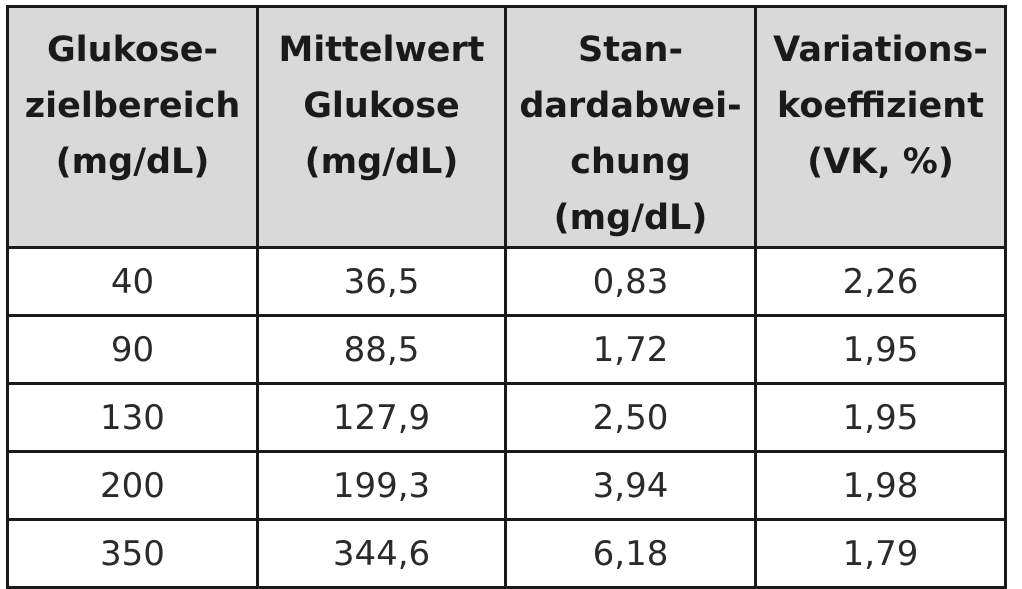 This screenshot has width=1022, height=589. I want to click on cell-mean-glucose: 36,5, so click(381, 281).